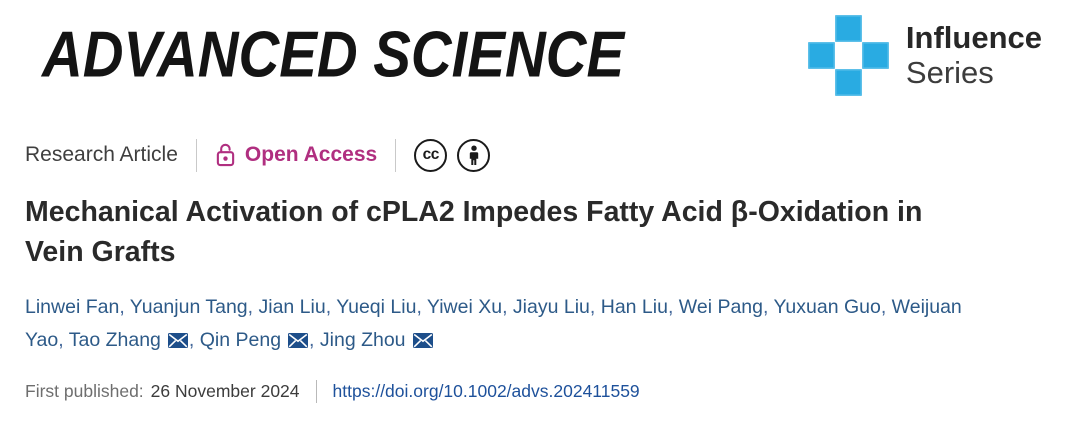 This screenshot has width=1072, height=430. Describe the element at coordinates (973, 37) in the screenshot. I see `series-logo-line1: Influence` at that location.